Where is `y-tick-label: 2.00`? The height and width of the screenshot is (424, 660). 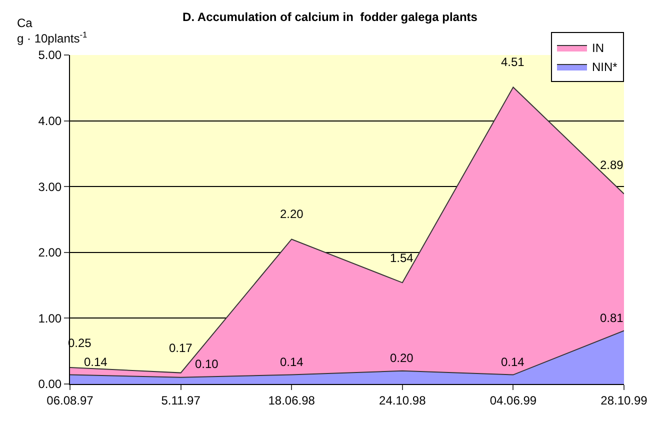 y-tick-label: 2.00 is located at coordinates (50, 253).